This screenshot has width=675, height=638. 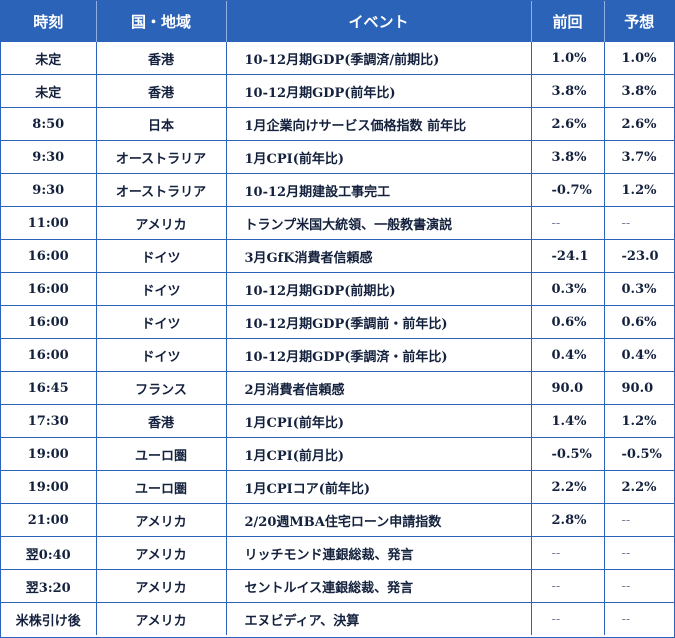 I want to click on table-row: 未定 香港 10-12月期GDP(前年比) 3.8% 3.8%, so click(x=337, y=91).